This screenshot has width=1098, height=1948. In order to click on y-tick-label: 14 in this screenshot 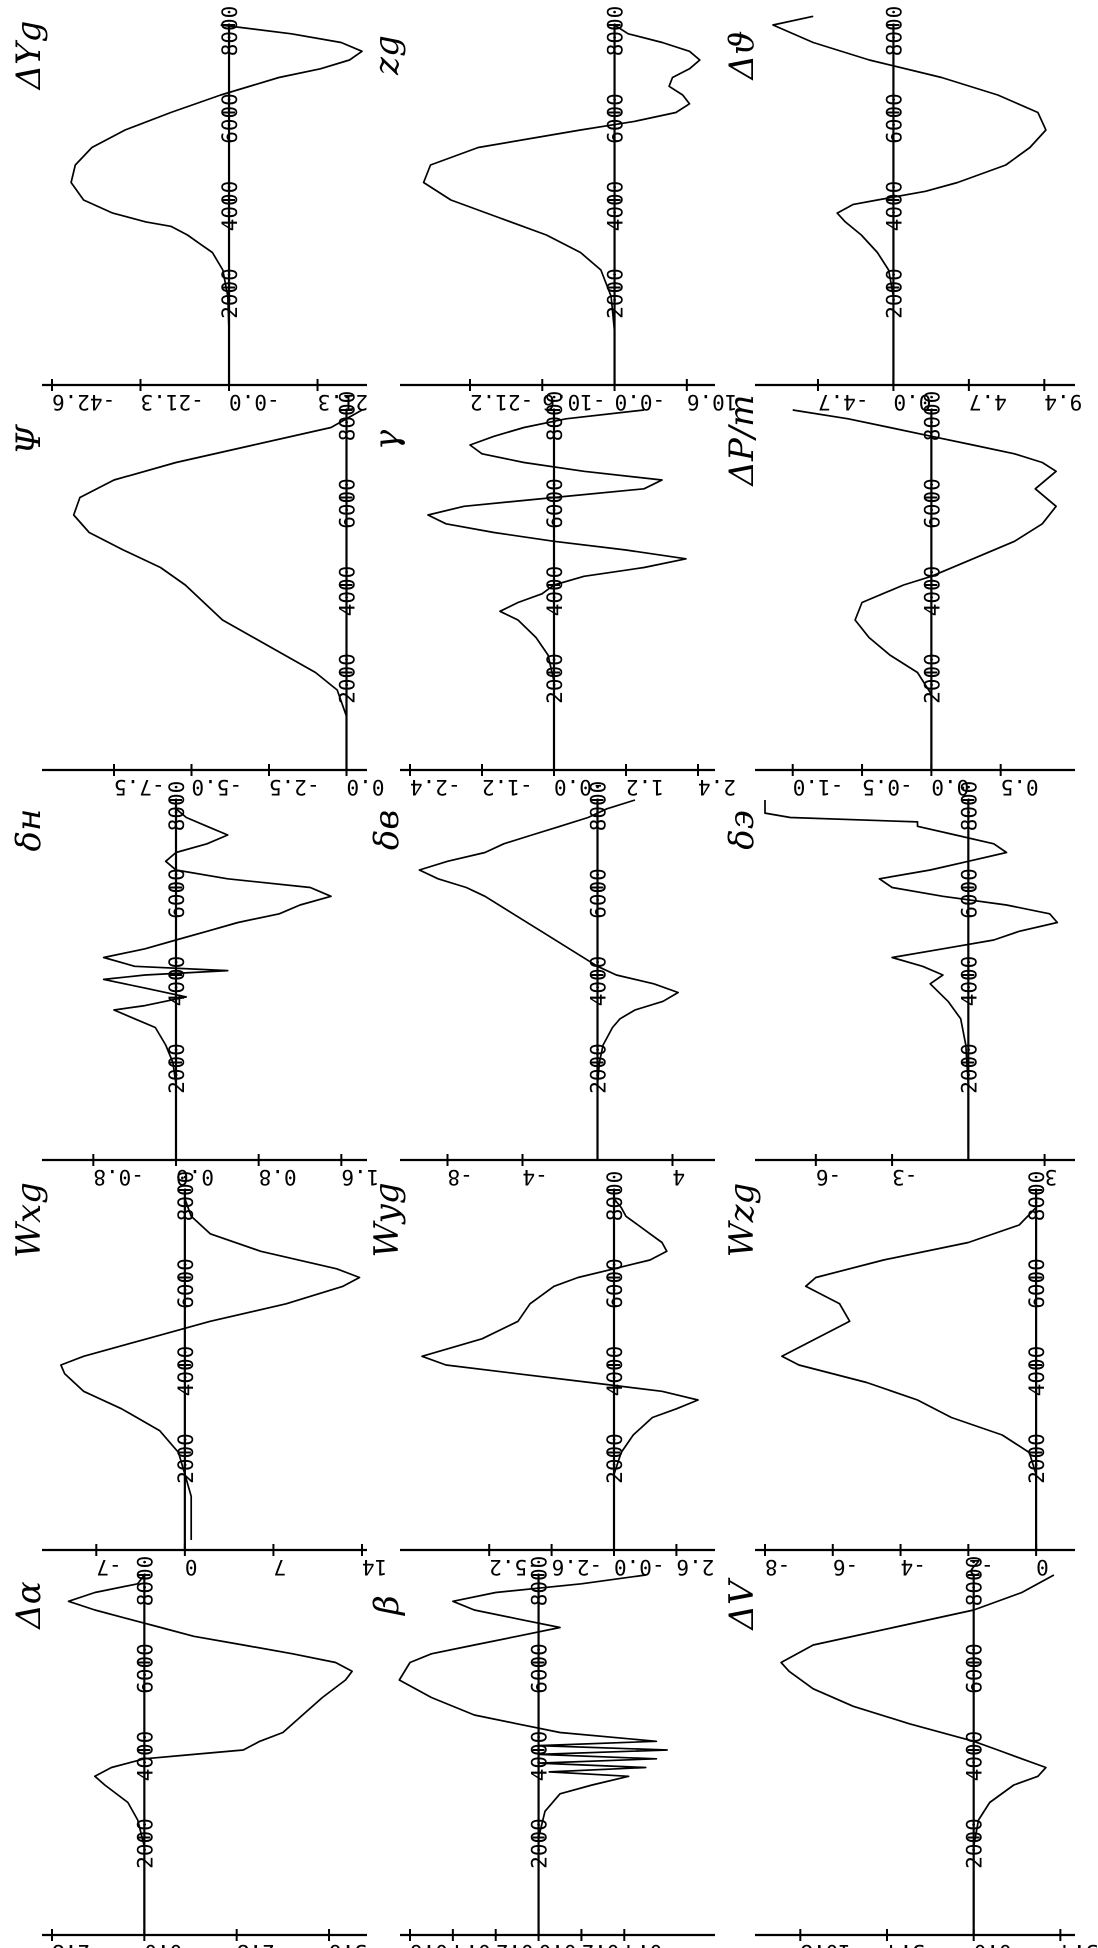, I will do `click(374, 1567)`.